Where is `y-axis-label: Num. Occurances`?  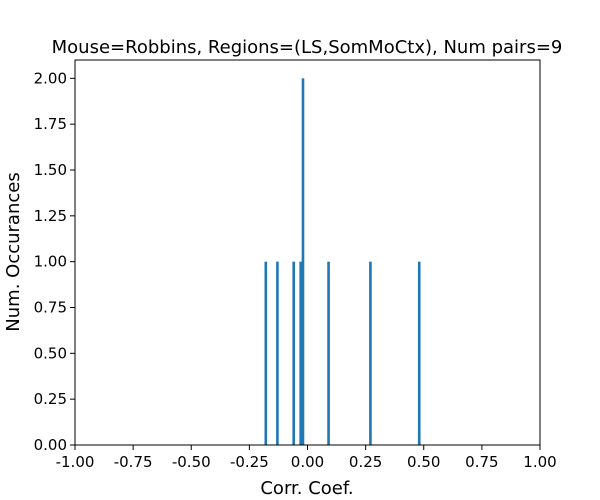 y-axis-label: Num. Occurances is located at coordinates (13, 251).